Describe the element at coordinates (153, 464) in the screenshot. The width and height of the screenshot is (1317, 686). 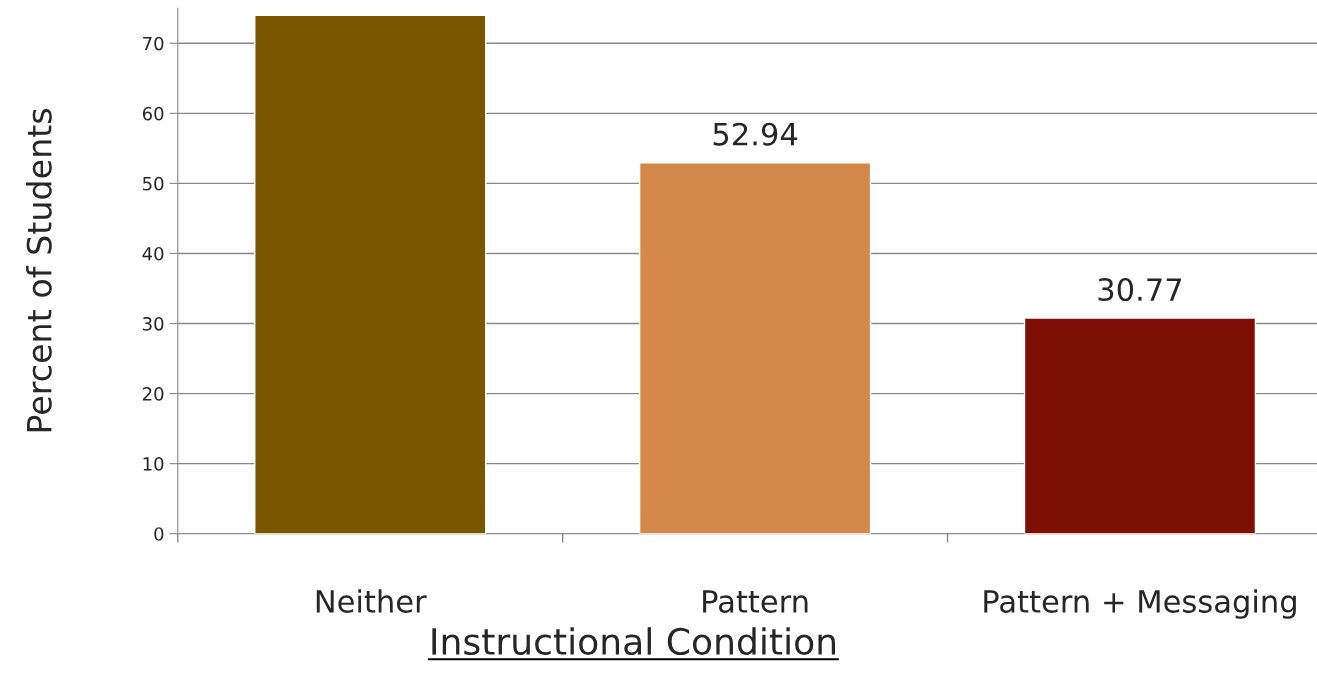
I see `y-tick-label: 10` at that location.